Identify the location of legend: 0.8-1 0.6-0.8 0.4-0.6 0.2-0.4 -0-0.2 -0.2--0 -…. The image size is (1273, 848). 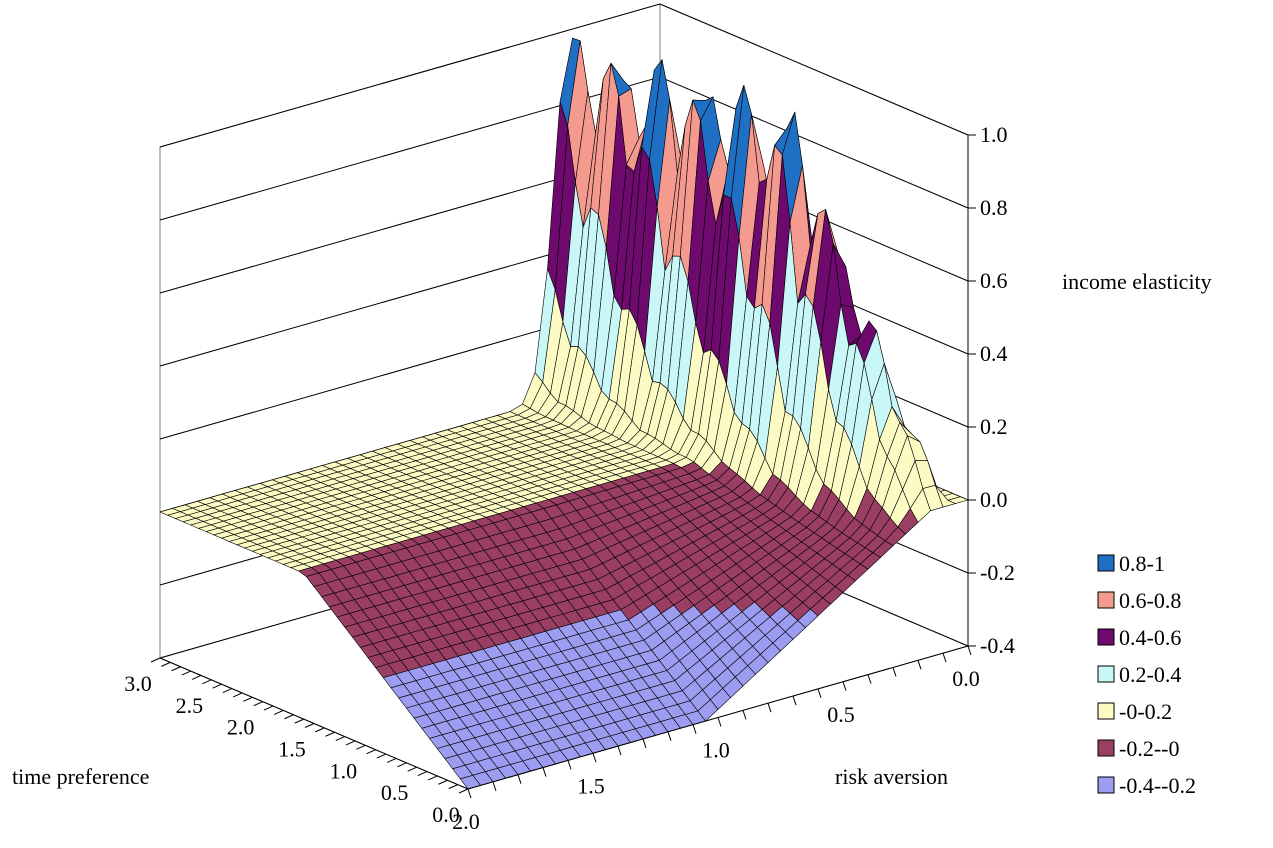
(1146, 674).